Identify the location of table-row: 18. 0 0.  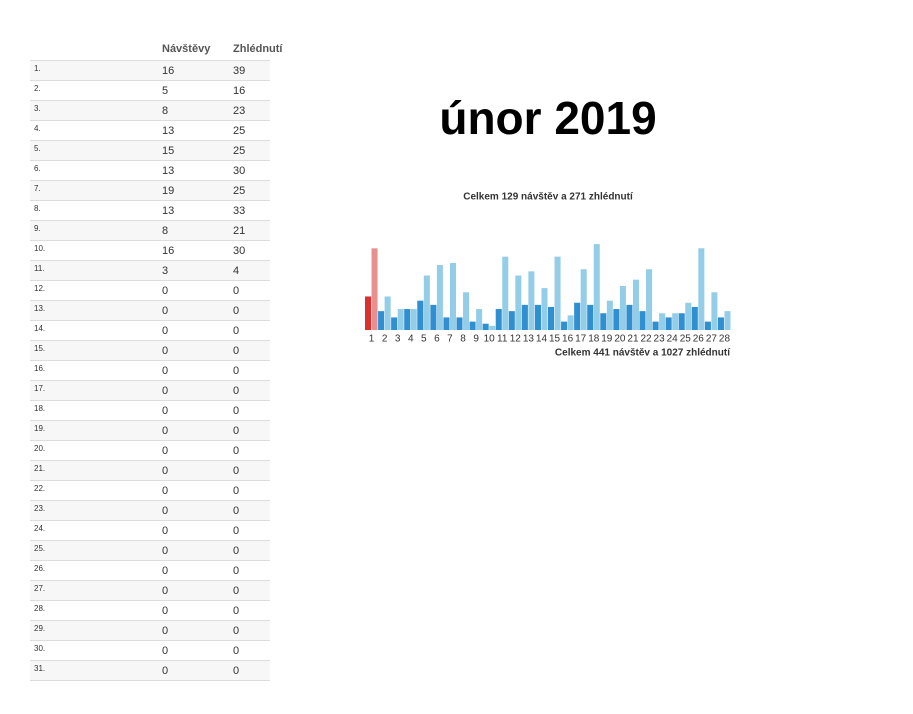
(150, 410).